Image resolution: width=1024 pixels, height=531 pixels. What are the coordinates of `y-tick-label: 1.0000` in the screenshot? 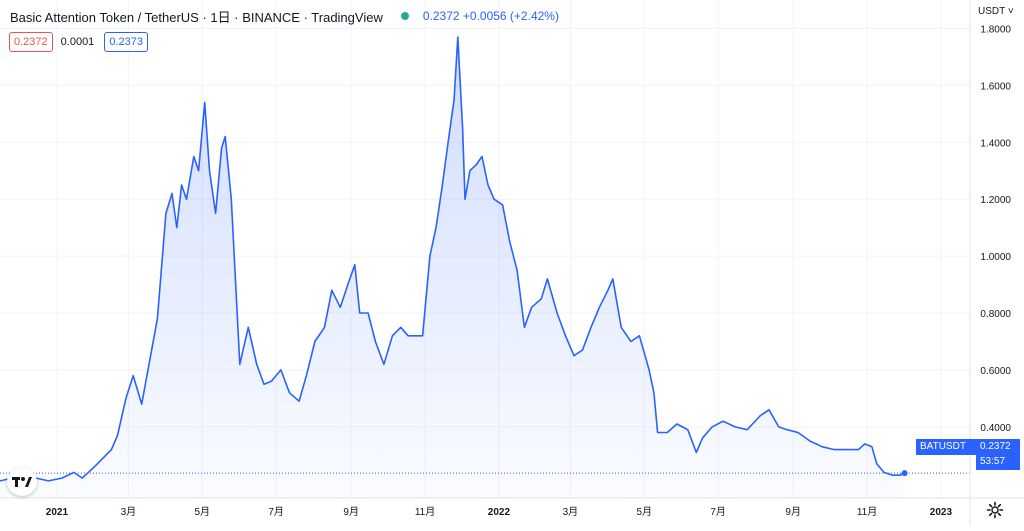 It's located at (995, 257).